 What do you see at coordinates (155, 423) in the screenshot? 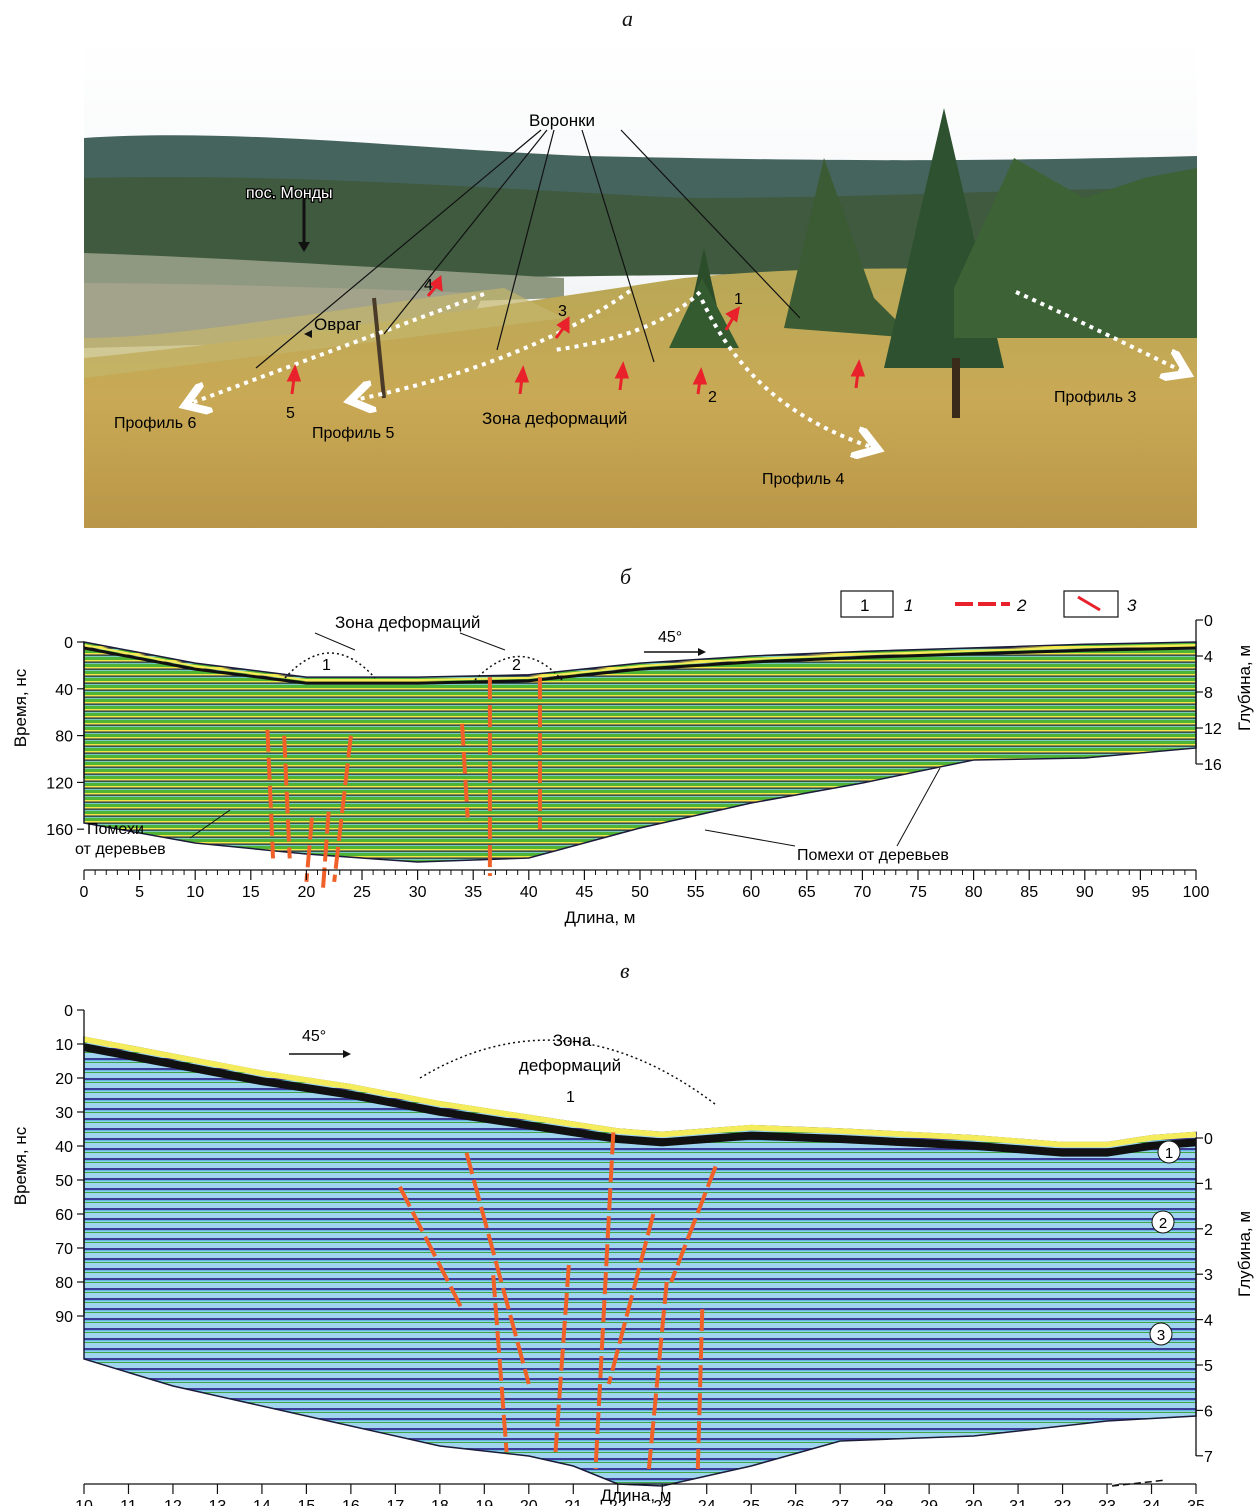
I see `profile-6-label: Профиль 6` at bounding box center [155, 423].